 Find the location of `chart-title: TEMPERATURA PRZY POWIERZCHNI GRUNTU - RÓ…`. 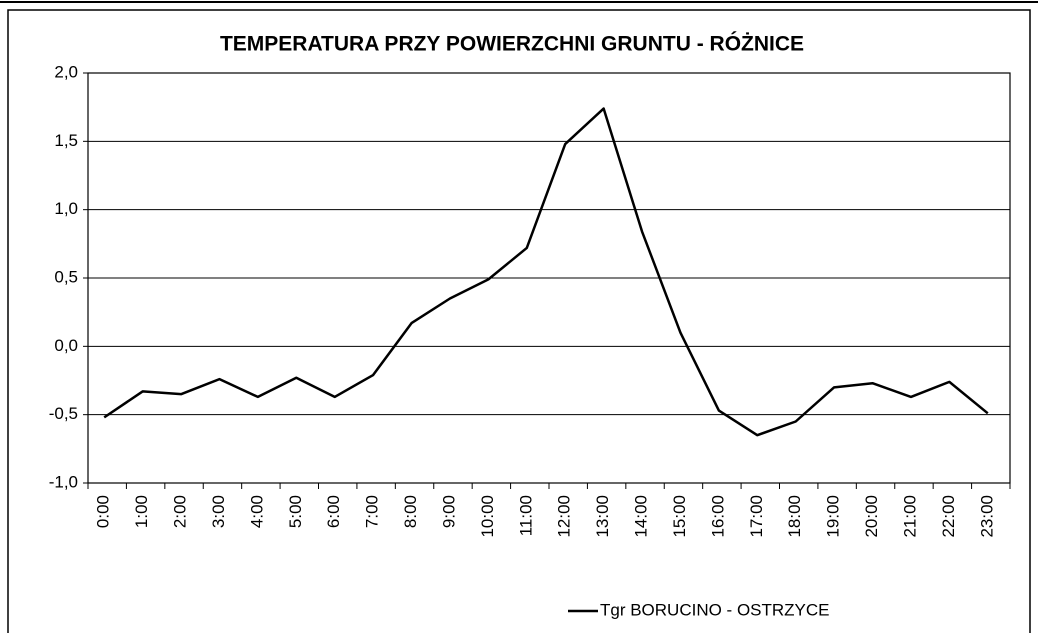

chart-title: TEMPERATURA PRZY POWIERZCHNI GRUNTU - RÓ… is located at coordinates (512, 44).